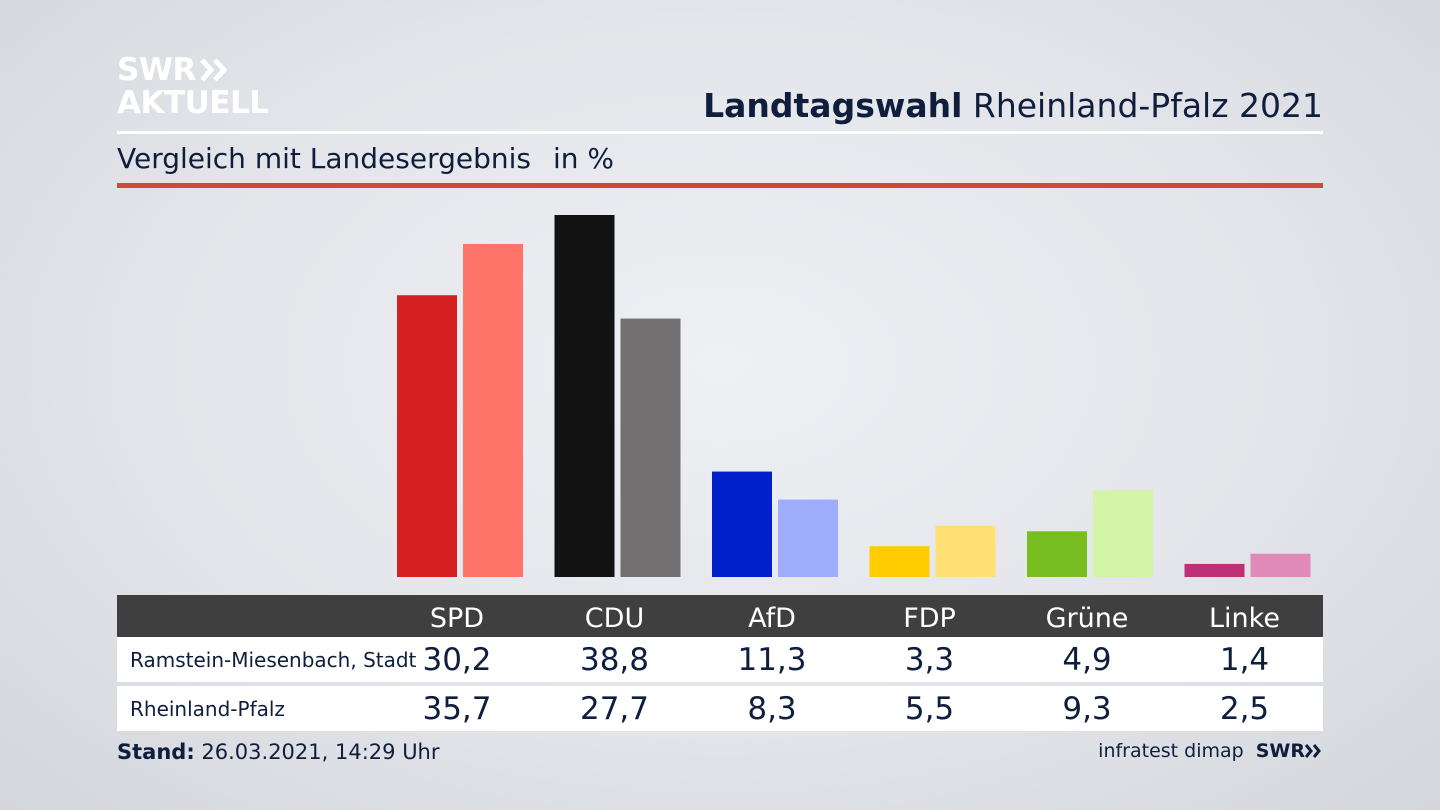 The height and width of the screenshot is (810, 1440). What do you see at coordinates (929, 618) in the screenshot?
I see `column-header-fdp: FDP` at bounding box center [929, 618].